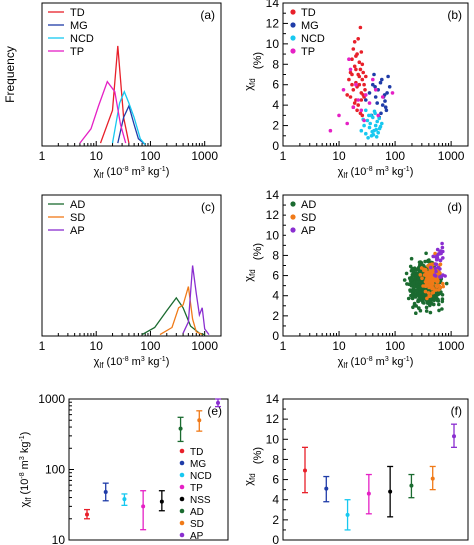  What do you see at coordinates (132, 363) in the screenshot?
I see `panel-c-xlabel: χlf (10-8 m3 kg-1)` at bounding box center [132, 363].